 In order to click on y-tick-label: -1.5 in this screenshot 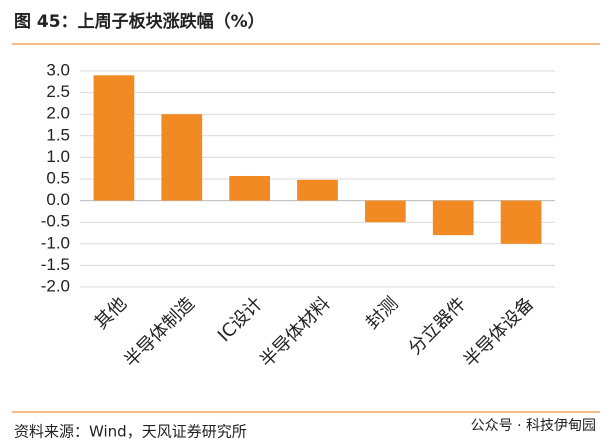, I will do `click(55, 264)`.